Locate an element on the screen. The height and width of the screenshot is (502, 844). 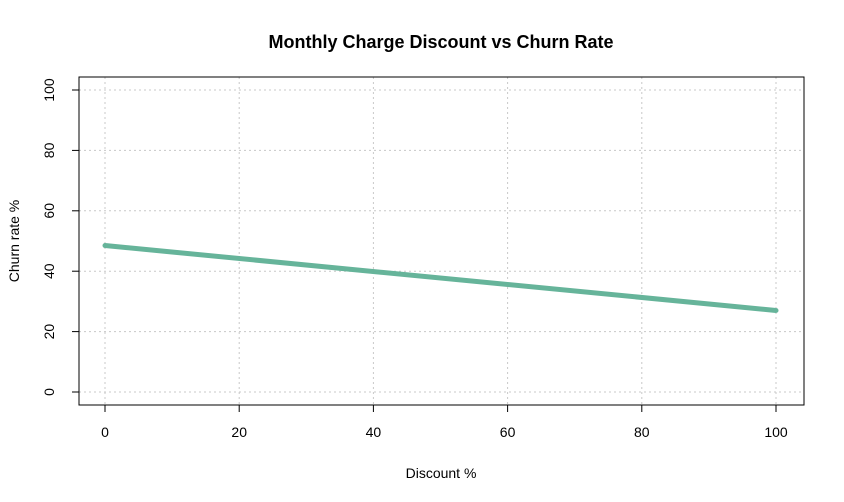
x-tick-label: 0 is located at coordinates (105, 432).